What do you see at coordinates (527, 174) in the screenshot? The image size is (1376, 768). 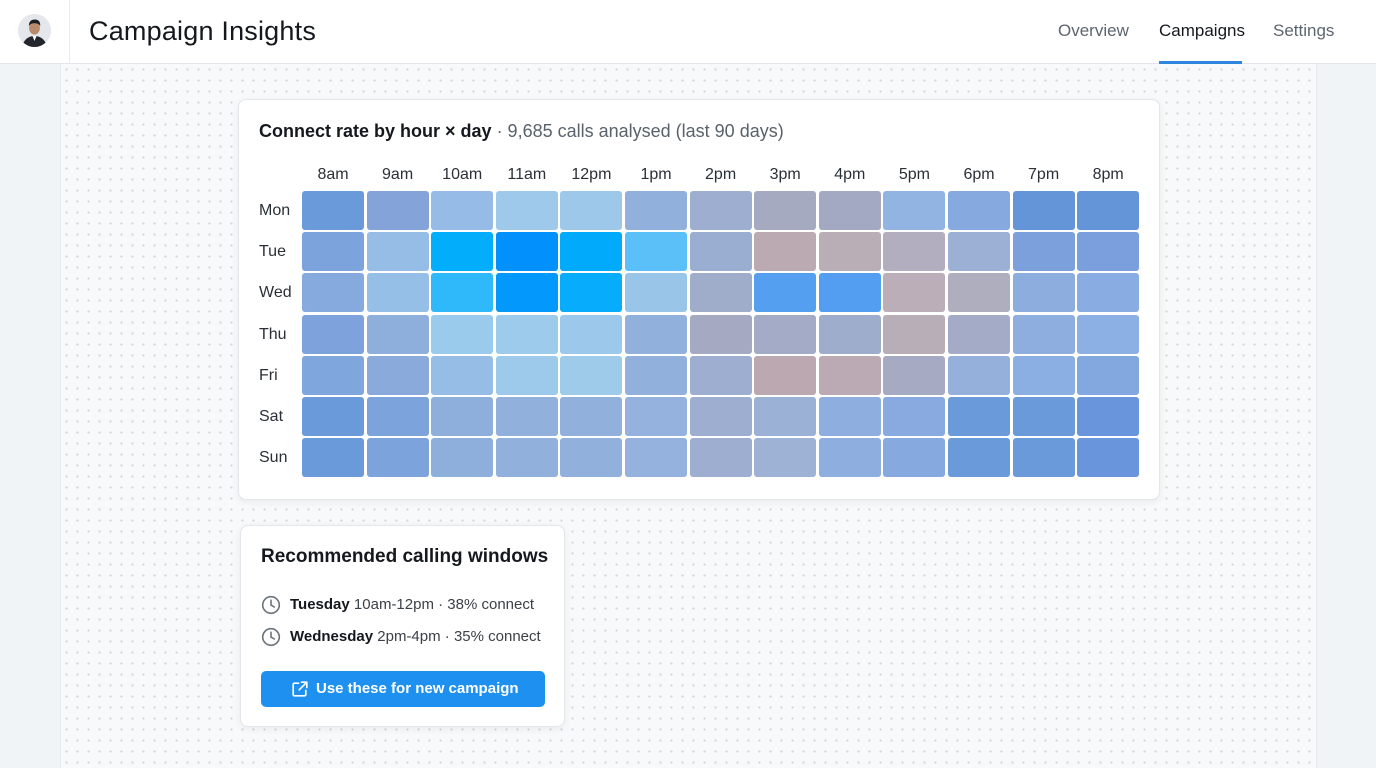 I see `hour-label: 11am` at bounding box center [527, 174].